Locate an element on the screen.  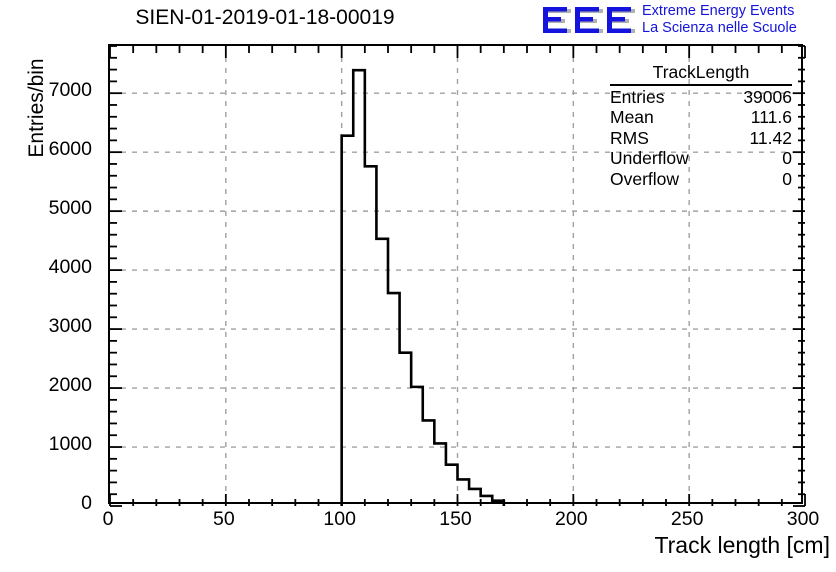
y-tick-label: 3000 is located at coordinates (70, 326).